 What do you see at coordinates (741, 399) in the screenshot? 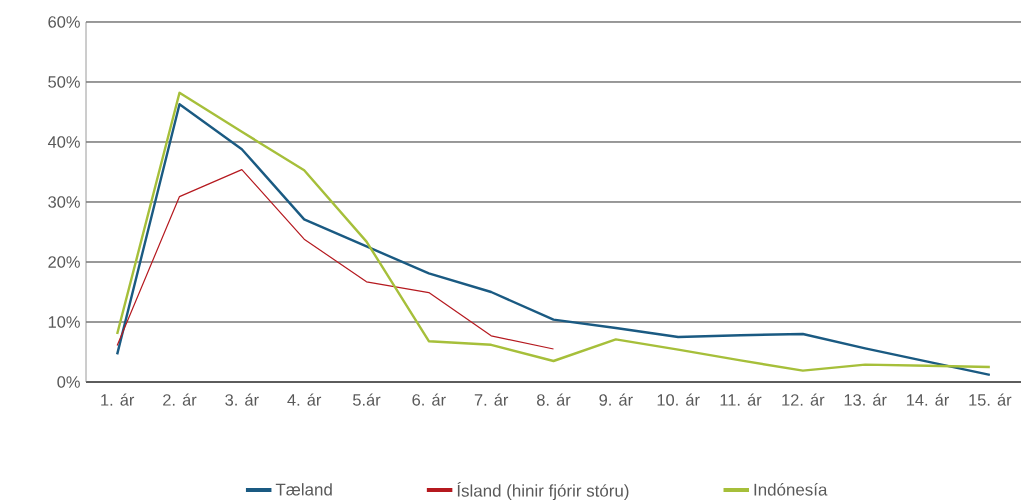
I see `x-tick-label: 11. ár` at bounding box center [741, 399].